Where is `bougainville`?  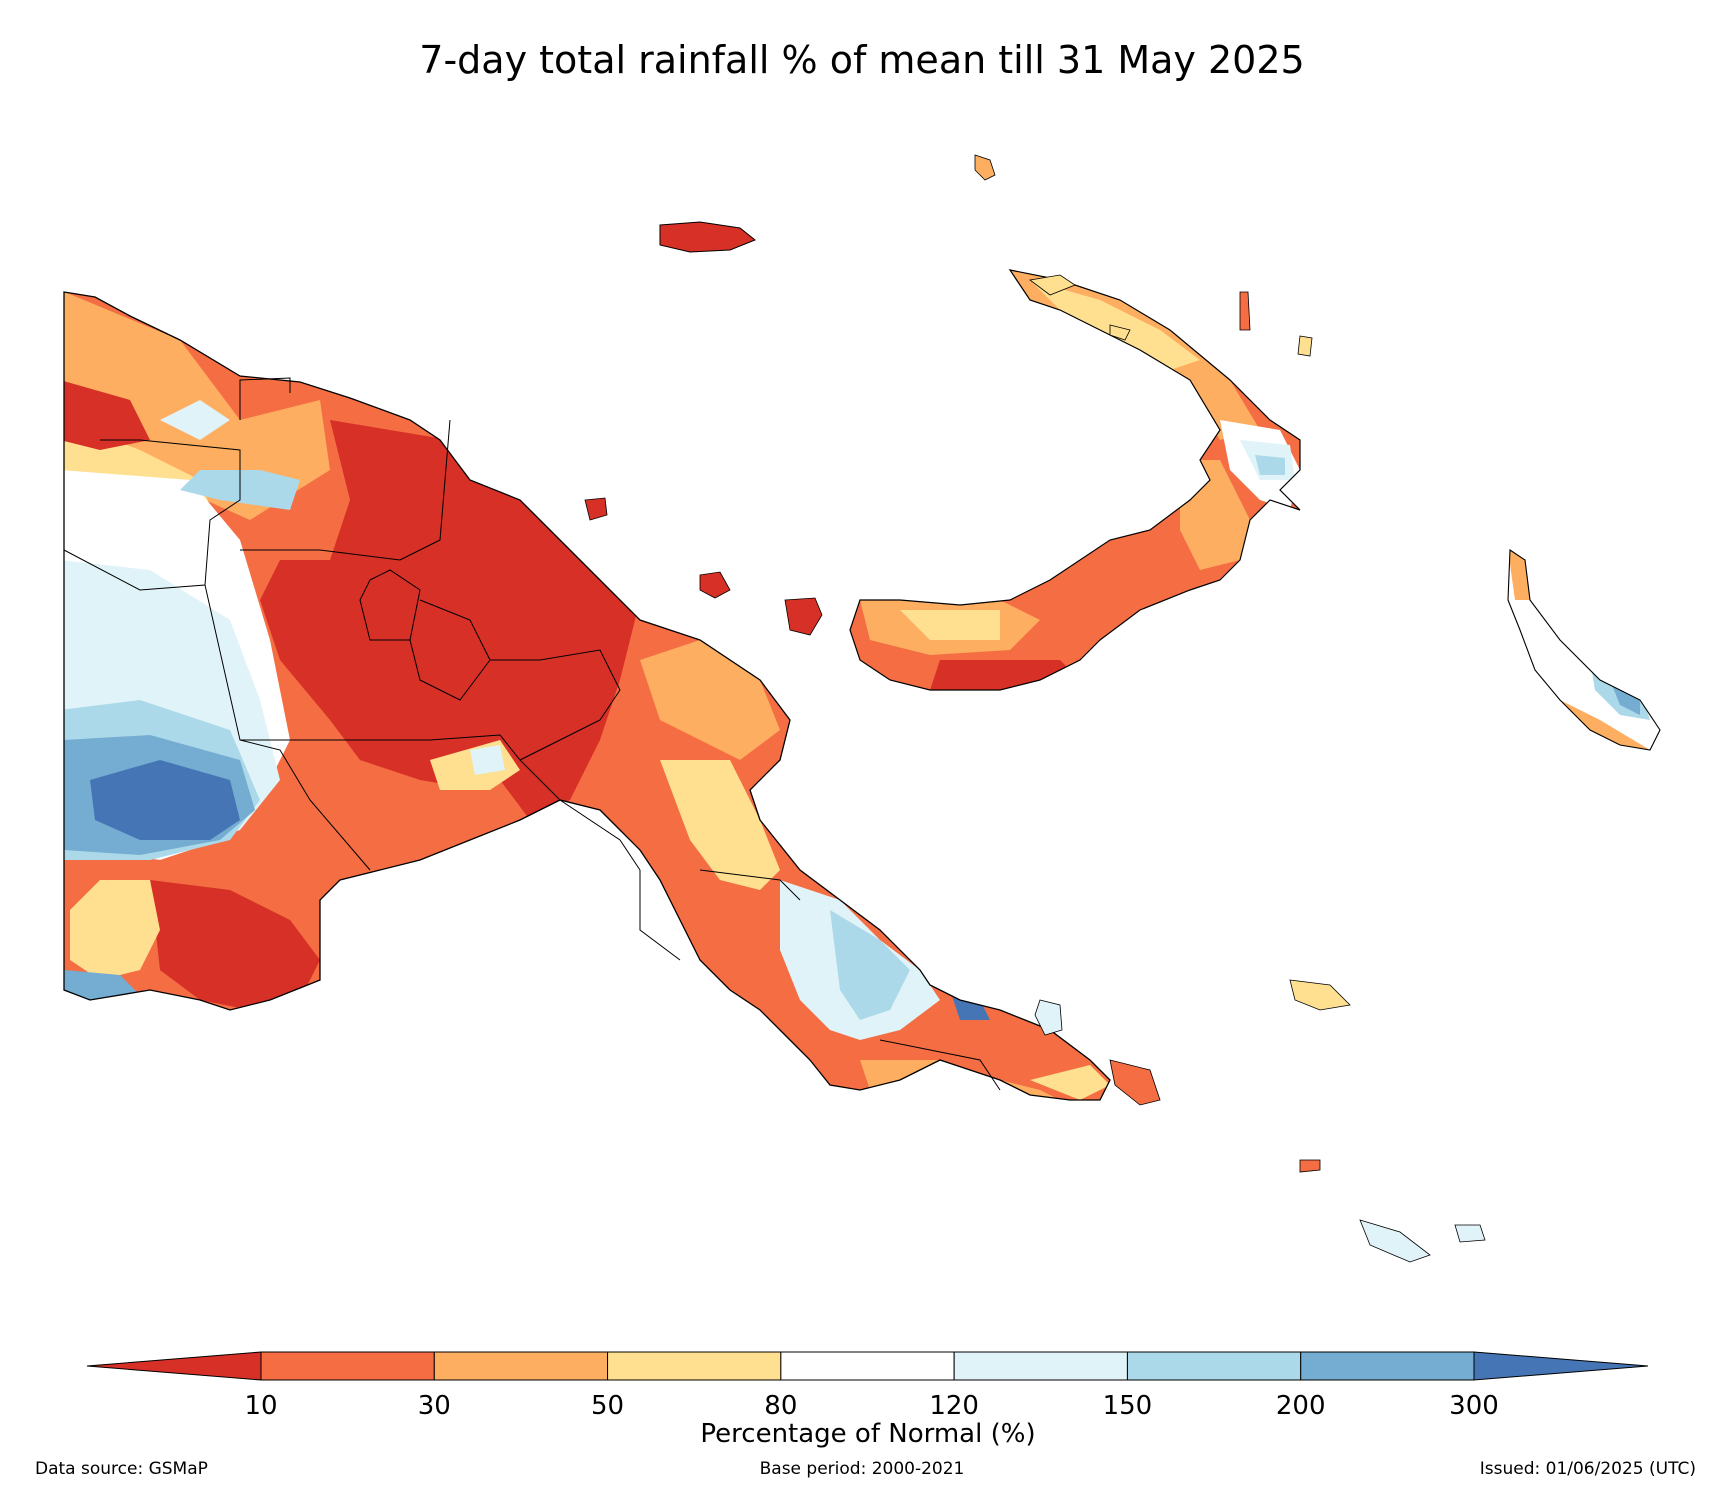
bougainville is located at coordinates (1584, 650).